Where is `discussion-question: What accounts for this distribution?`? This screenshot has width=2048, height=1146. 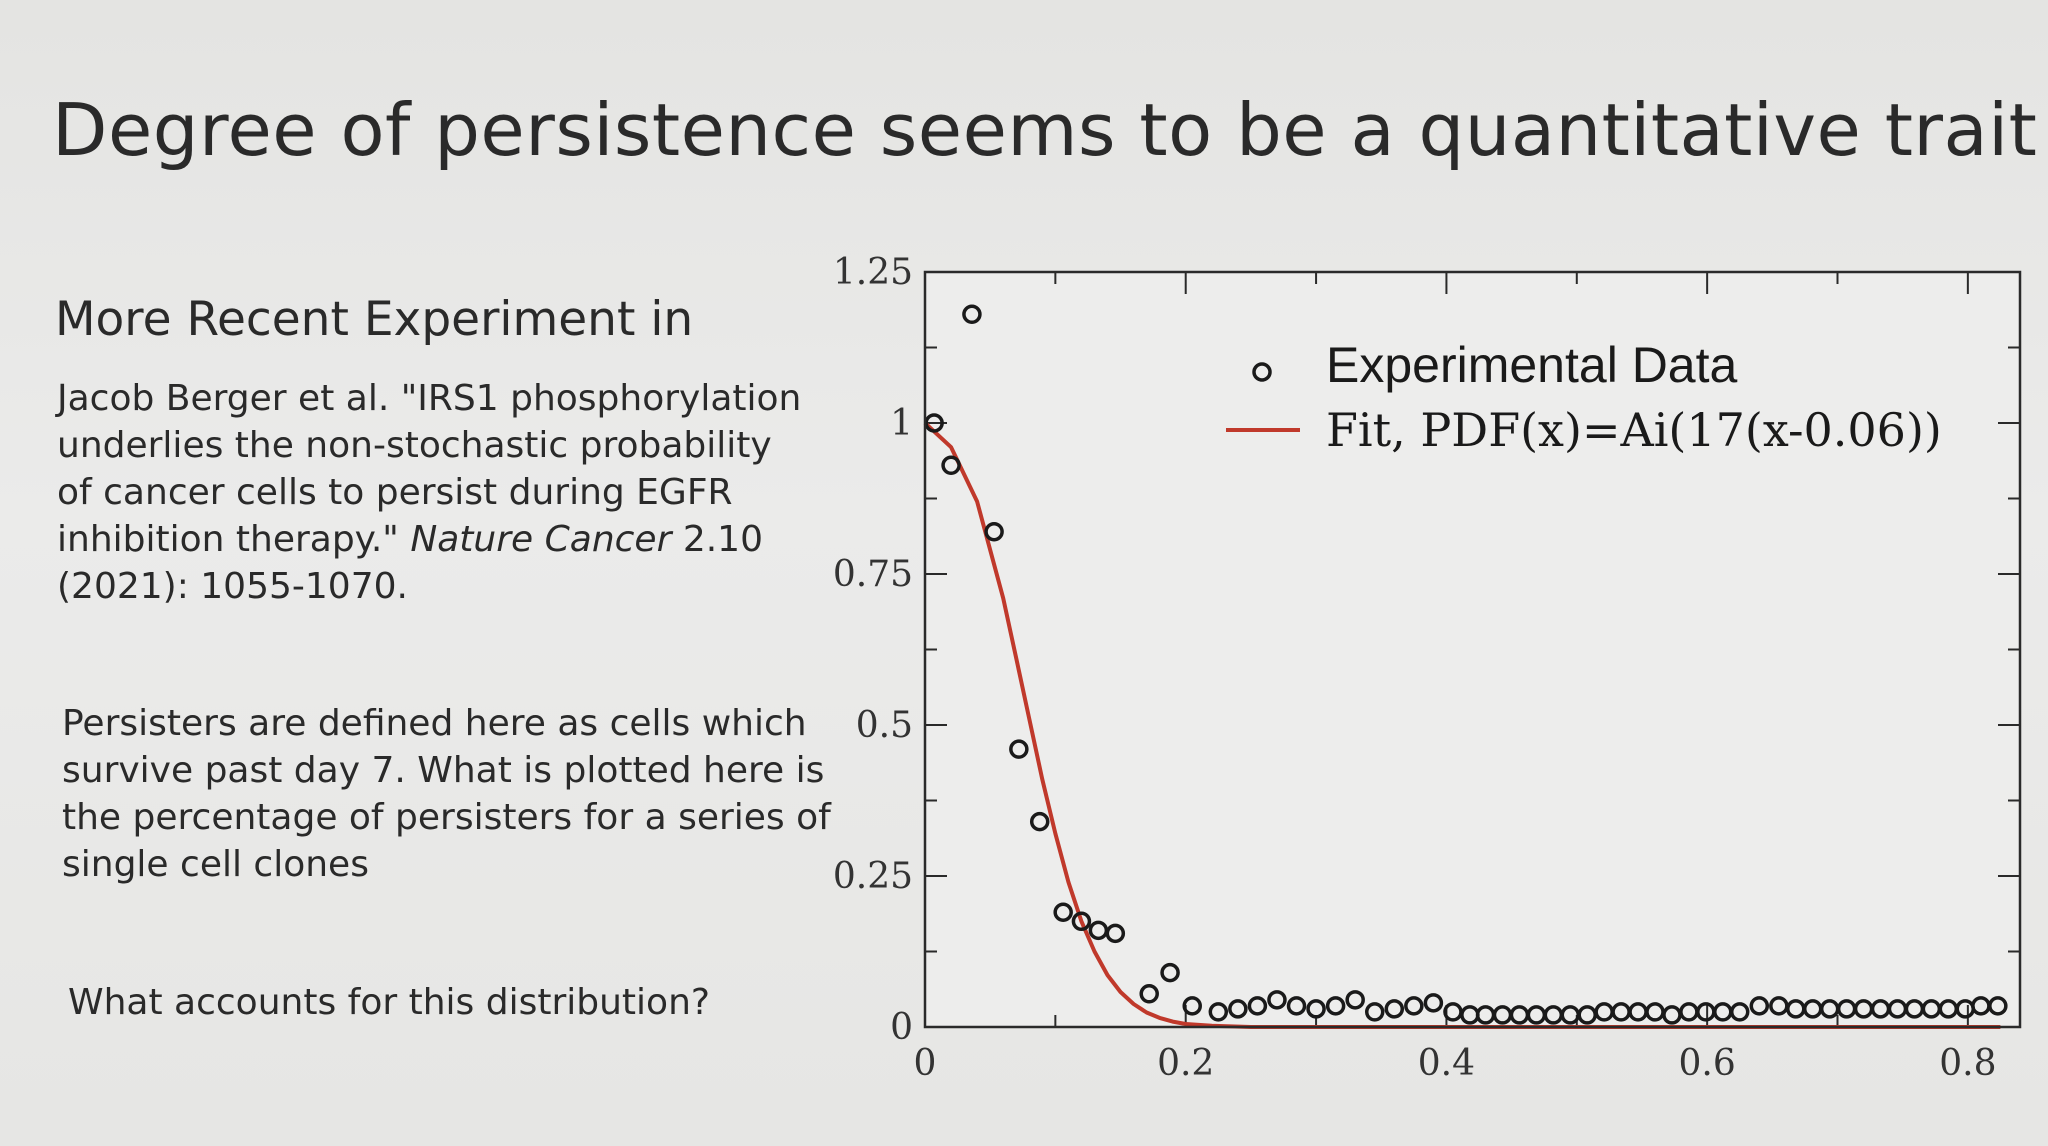 discussion-question: What accounts for this distribution? is located at coordinates (389, 1002).